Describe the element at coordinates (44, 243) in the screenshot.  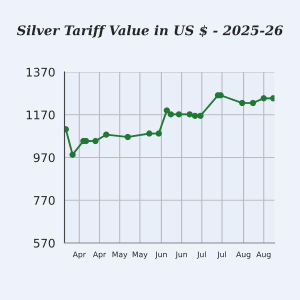
I see `y-tick-label: 570` at that location.